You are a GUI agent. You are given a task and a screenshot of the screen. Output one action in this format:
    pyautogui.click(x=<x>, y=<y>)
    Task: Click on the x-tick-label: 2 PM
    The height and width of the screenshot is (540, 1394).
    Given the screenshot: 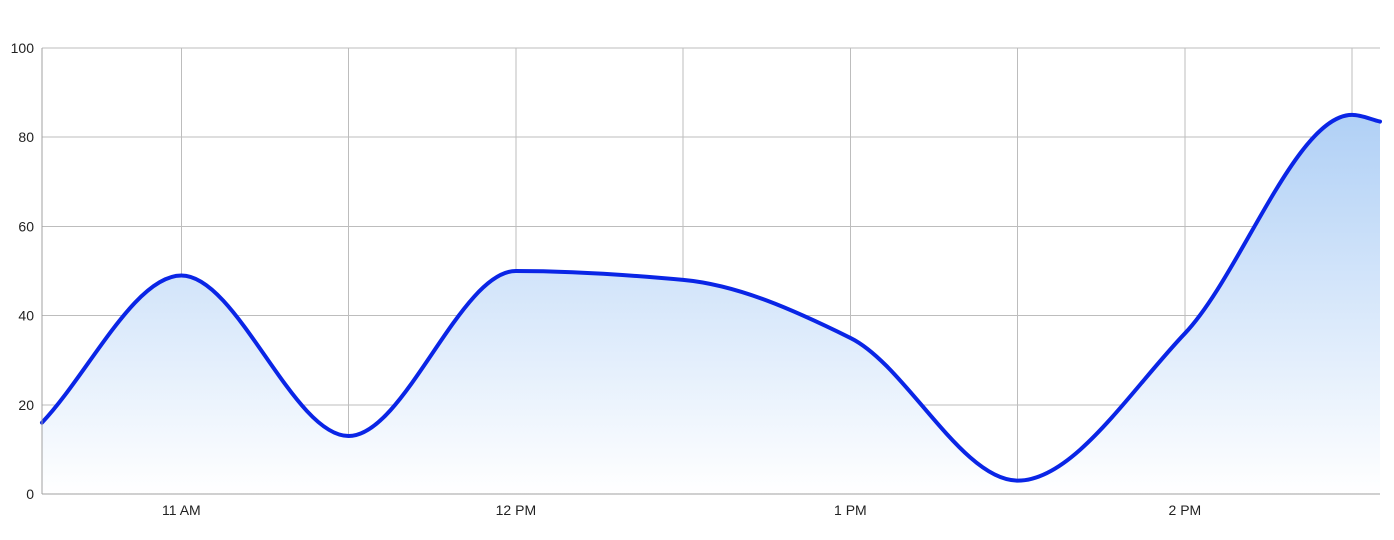 What is the action you would take?
    pyautogui.click(x=1185, y=510)
    